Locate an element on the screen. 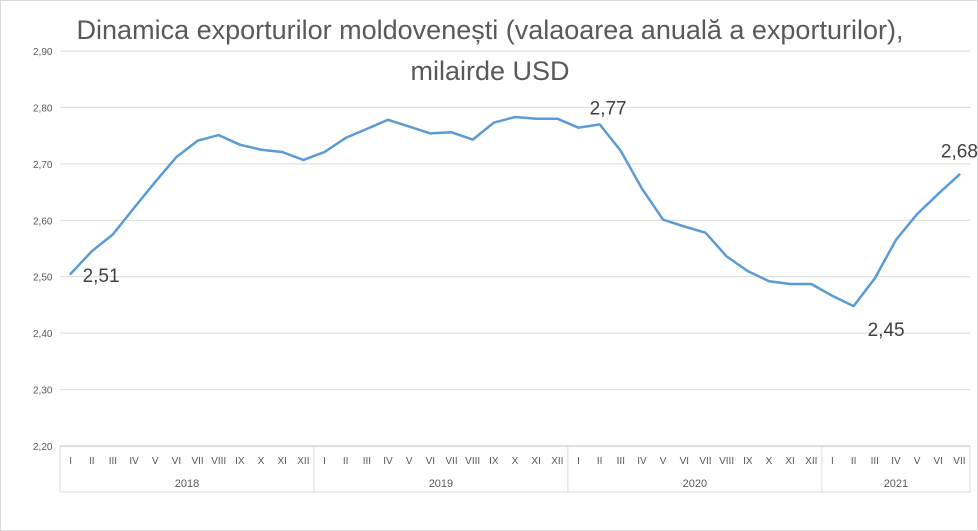 This screenshot has height=531, width=978. data-label: 2,51 is located at coordinates (101, 276).